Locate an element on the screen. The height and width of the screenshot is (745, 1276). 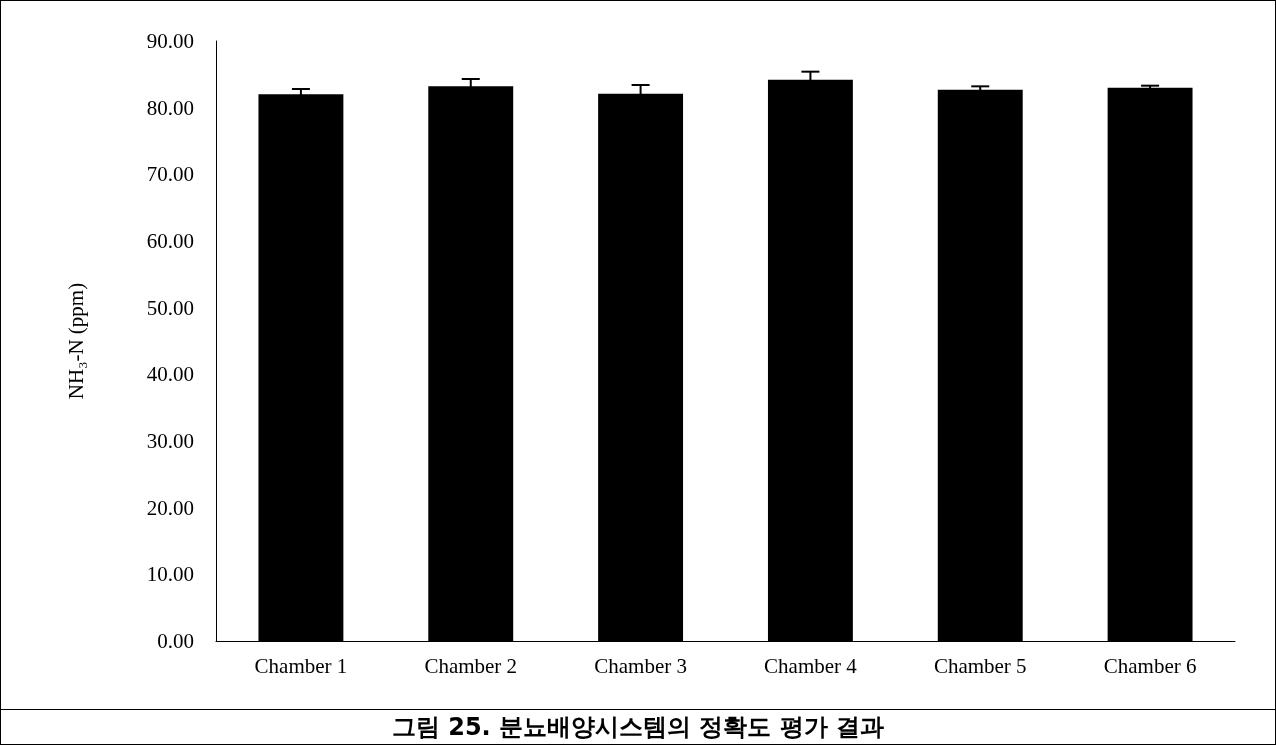
y-tick-label: 10.00 is located at coordinates (170, 574).